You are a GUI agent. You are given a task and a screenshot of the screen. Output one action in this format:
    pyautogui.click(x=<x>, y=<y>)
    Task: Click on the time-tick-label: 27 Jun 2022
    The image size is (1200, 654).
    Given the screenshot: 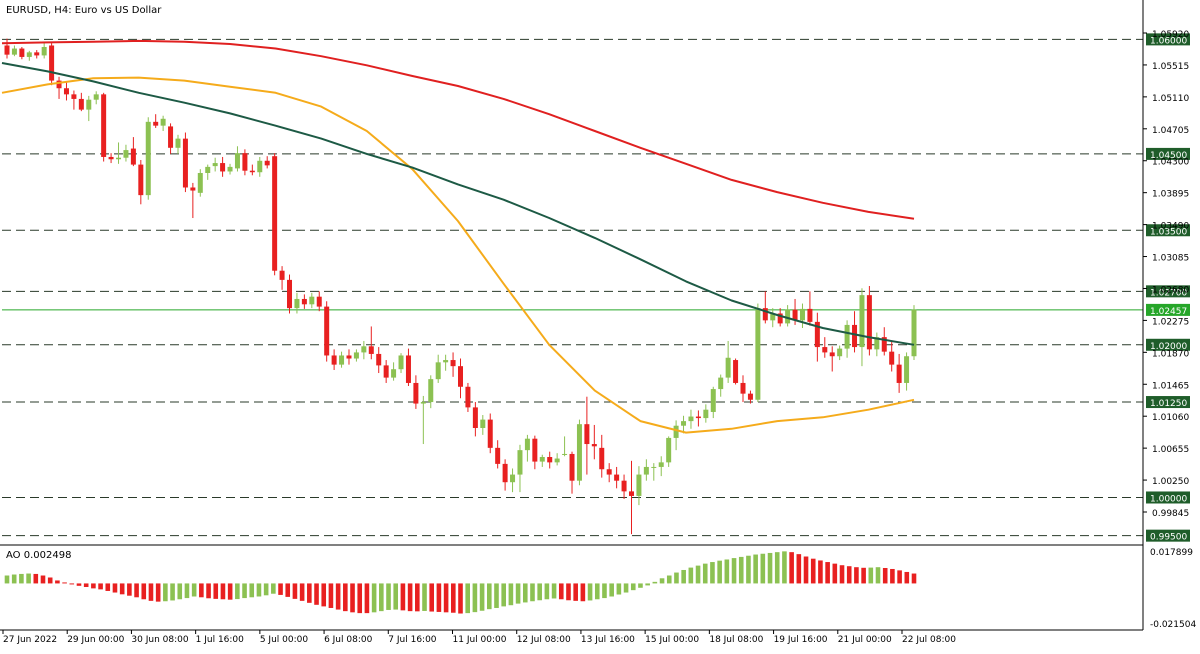 What is the action you would take?
    pyautogui.click(x=30, y=640)
    